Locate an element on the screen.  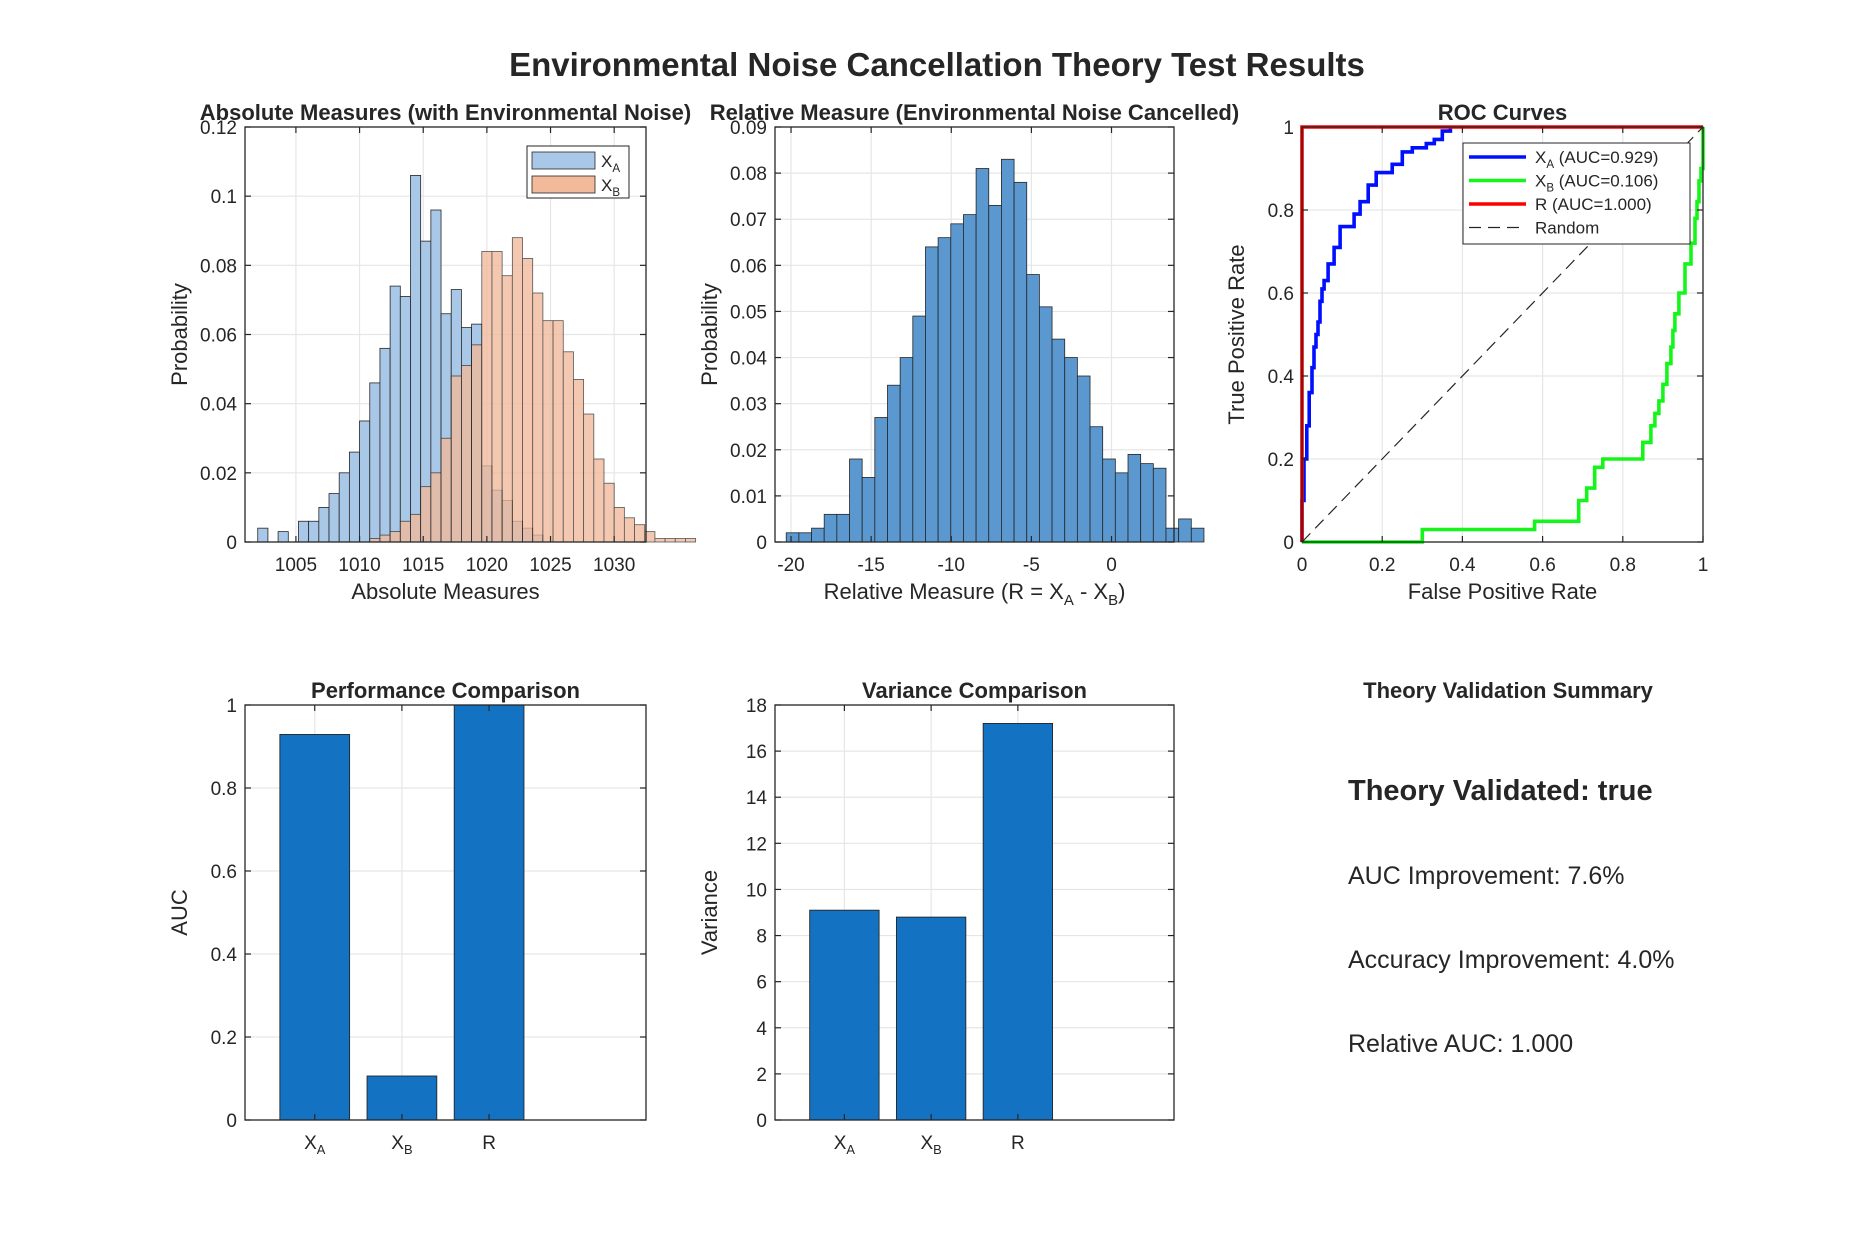
y-tick-label: 0.12 is located at coordinates (218, 128).